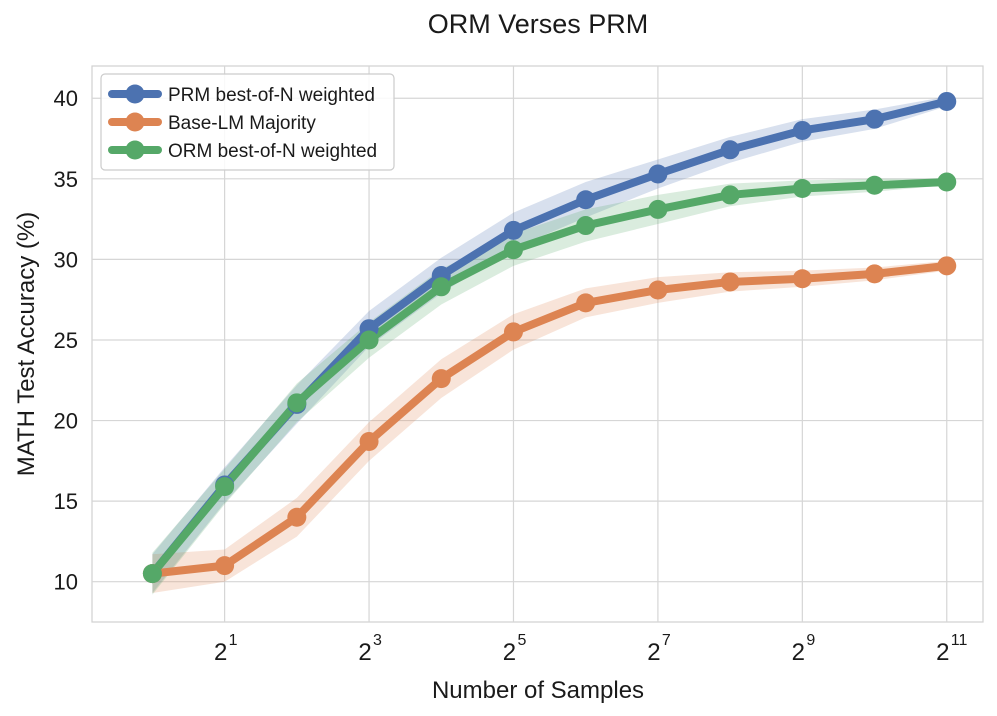 Image resolution: width=997 pixels, height=716 pixels. I want to click on x-tick-exponent: 1, so click(233, 640).